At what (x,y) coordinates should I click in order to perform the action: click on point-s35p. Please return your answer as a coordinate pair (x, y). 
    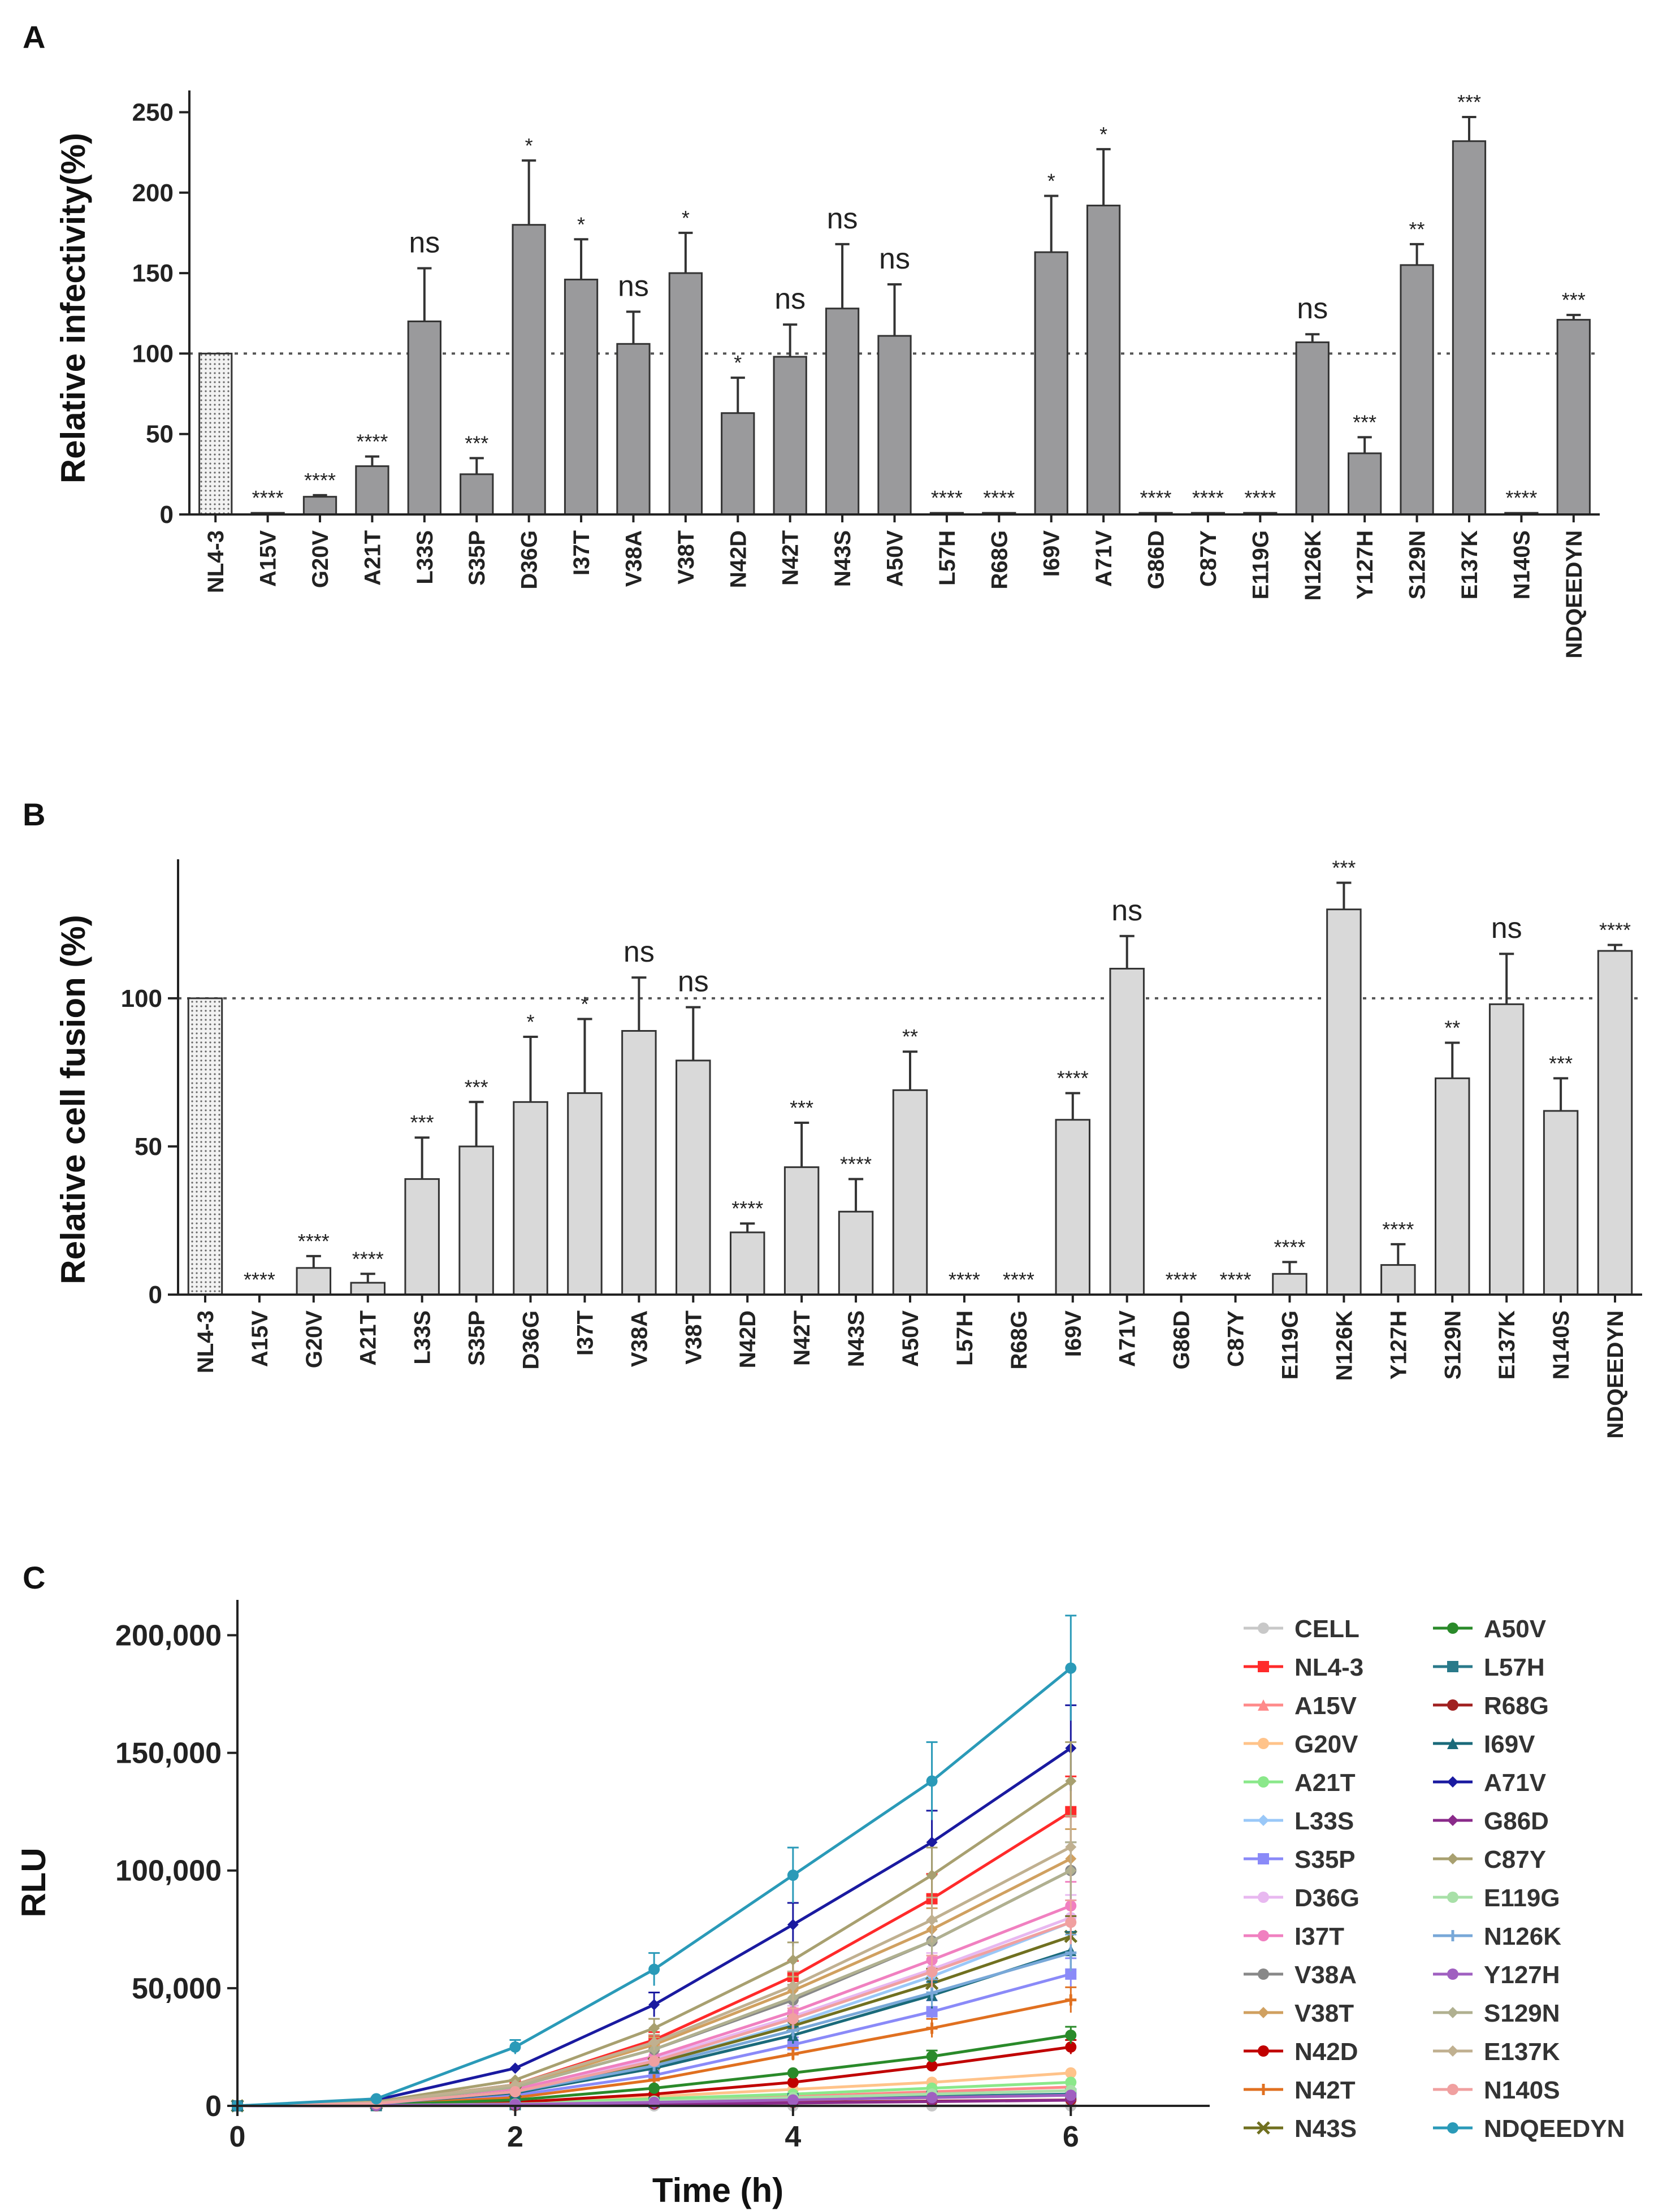
    Looking at the image, I should click on (932, 2012).